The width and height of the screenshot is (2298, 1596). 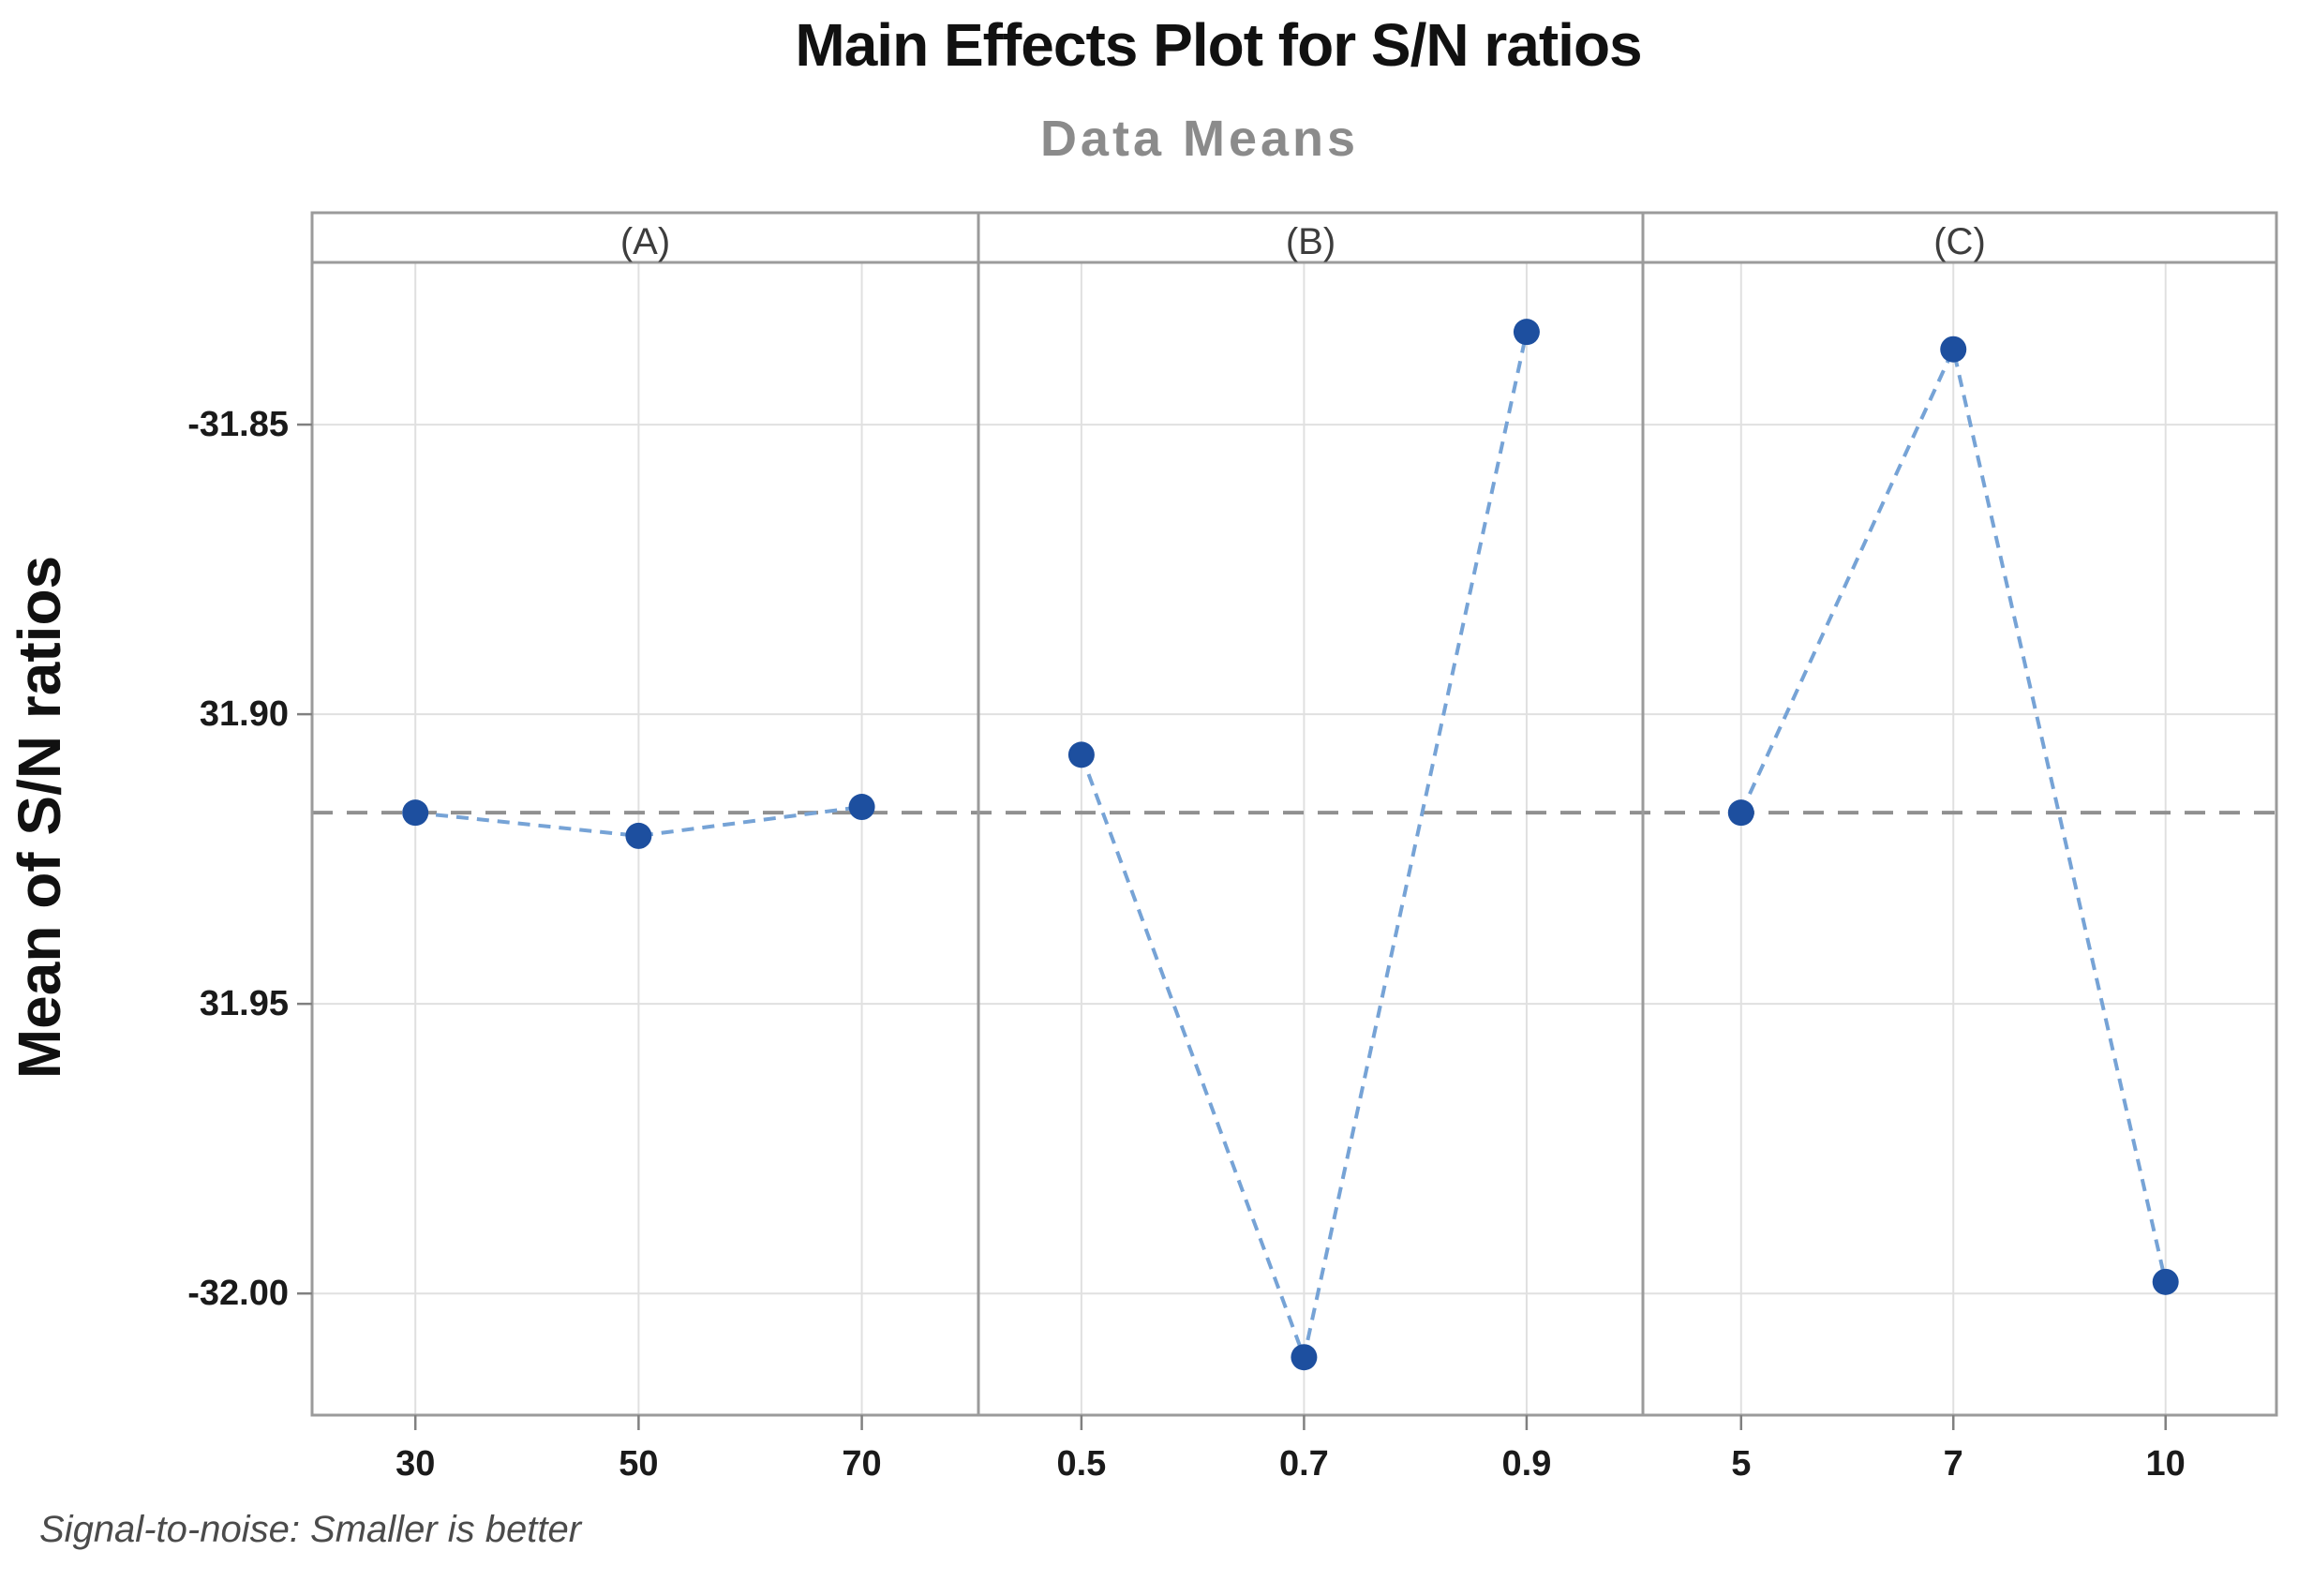 What do you see at coordinates (1303, 1464) in the screenshot?
I see `x-tick-label: 0.7` at bounding box center [1303, 1464].